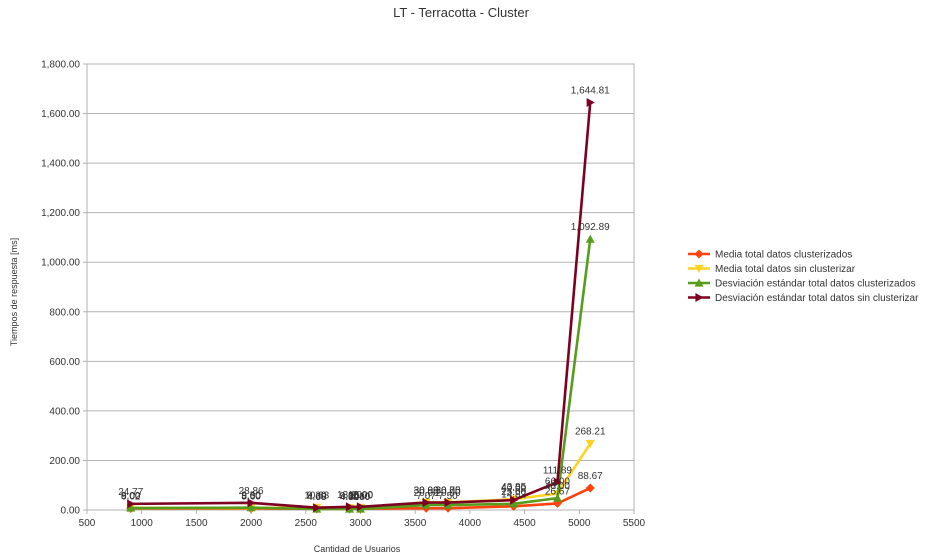  What do you see at coordinates (783, 255) in the screenshot?
I see `legend-label: Media total datos clusterizados` at bounding box center [783, 255].